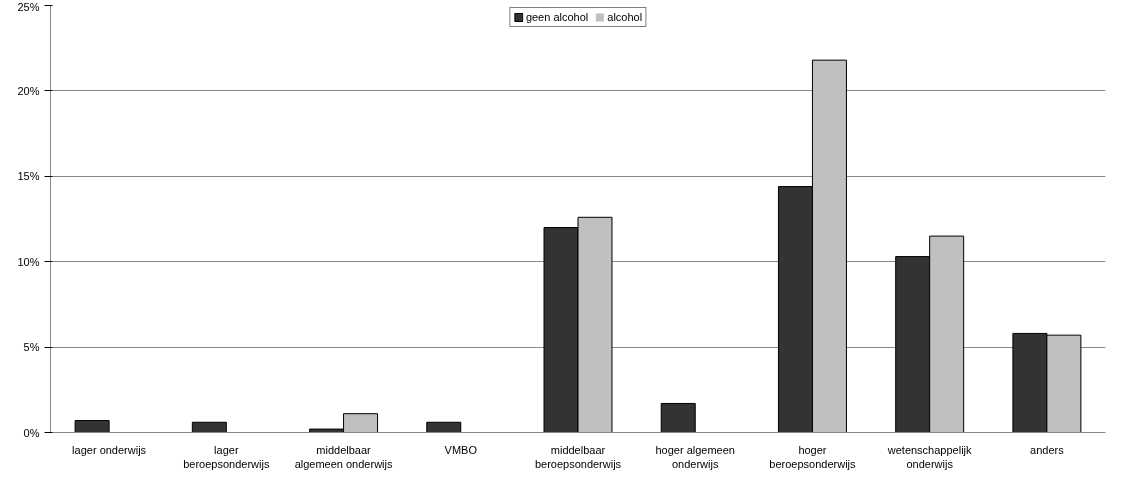 The width and height of the screenshot is (1131, 478). What do you see at coordinates (695, 456) in the screenshot?
I see `x-tick-label: hoger algemeen onderwijs` at bounding box center [695, 456].